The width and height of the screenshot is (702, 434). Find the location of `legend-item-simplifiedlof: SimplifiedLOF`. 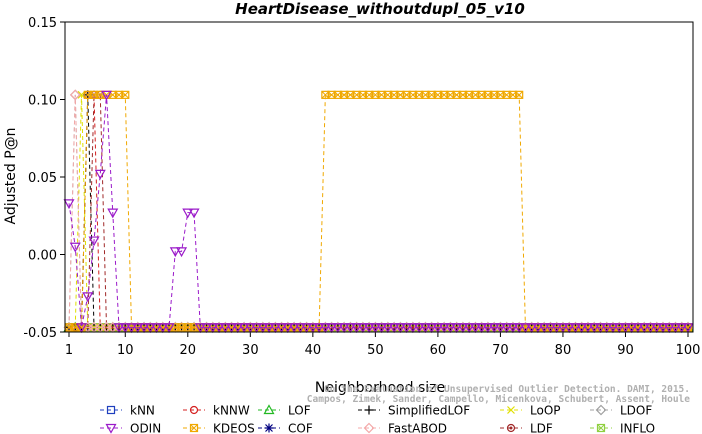

legend-item-simplifiedlof: SimplifiedLOF is located at coordinates (414, 411).